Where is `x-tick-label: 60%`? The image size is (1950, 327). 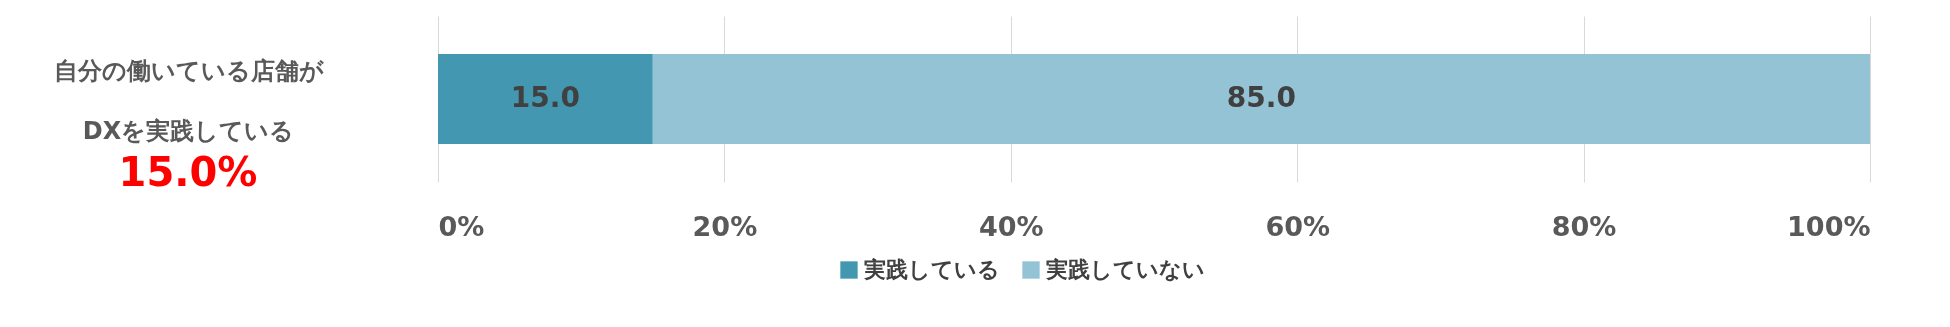 x-tick-label: 60% is located at coordinates (1298, 226).